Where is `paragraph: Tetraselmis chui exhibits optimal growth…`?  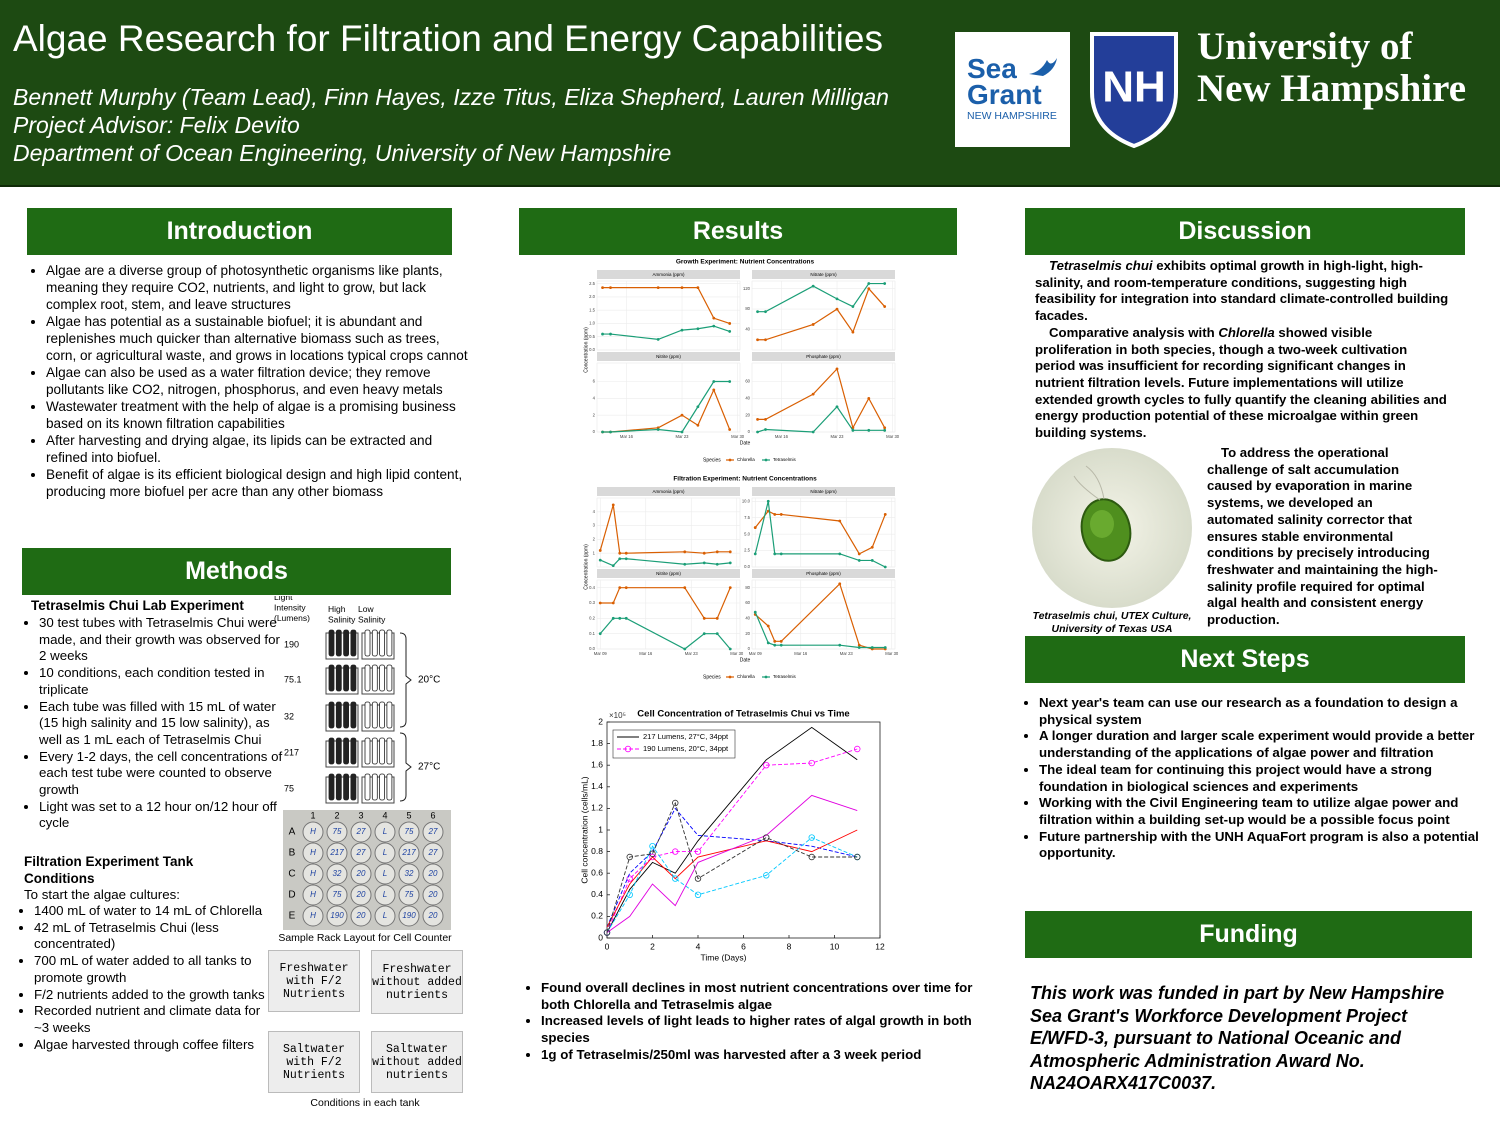 paragraph: Tetraselmis chui exhibits optimal growth… is located at coordinates (1242, 291).